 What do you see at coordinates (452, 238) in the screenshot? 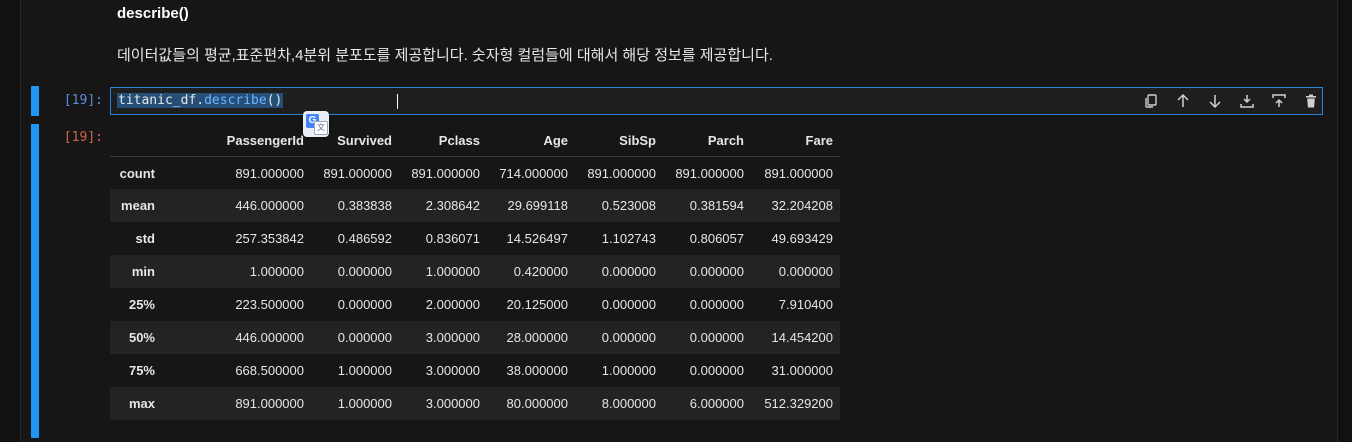
I see `table-cell: 0.836071` at bounding box center [452, 238].